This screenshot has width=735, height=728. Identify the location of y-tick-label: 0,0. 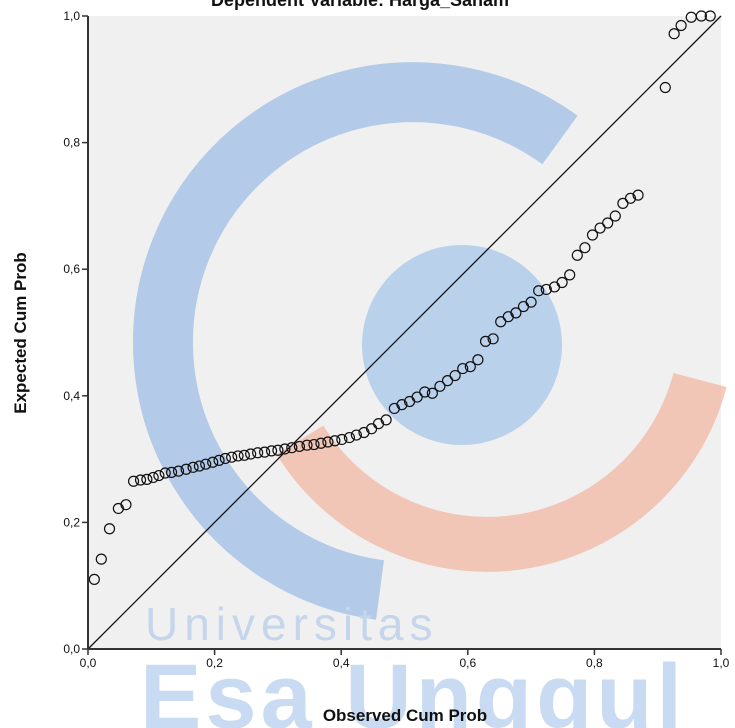
(71, 649).